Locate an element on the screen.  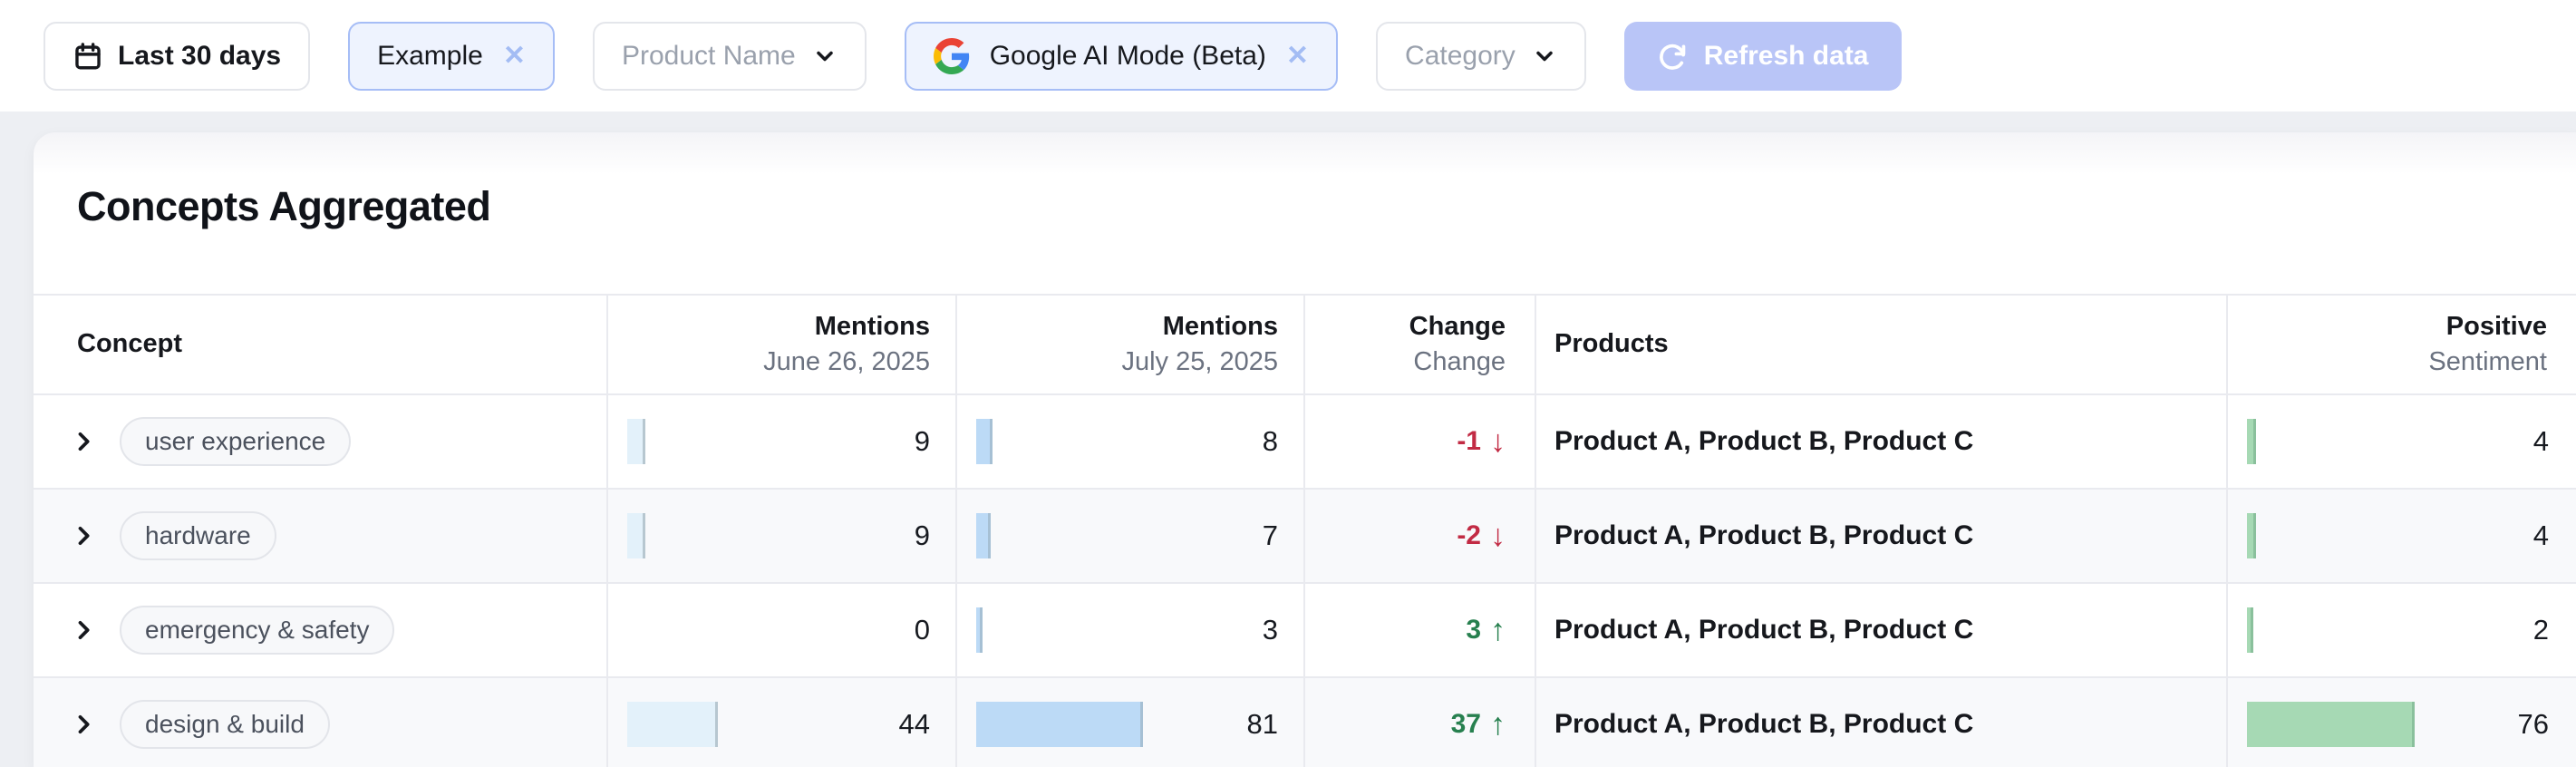
table-row-user-experience: user experience 9 8 -1 ↓ Produ is located at coordinates (1305, 443).